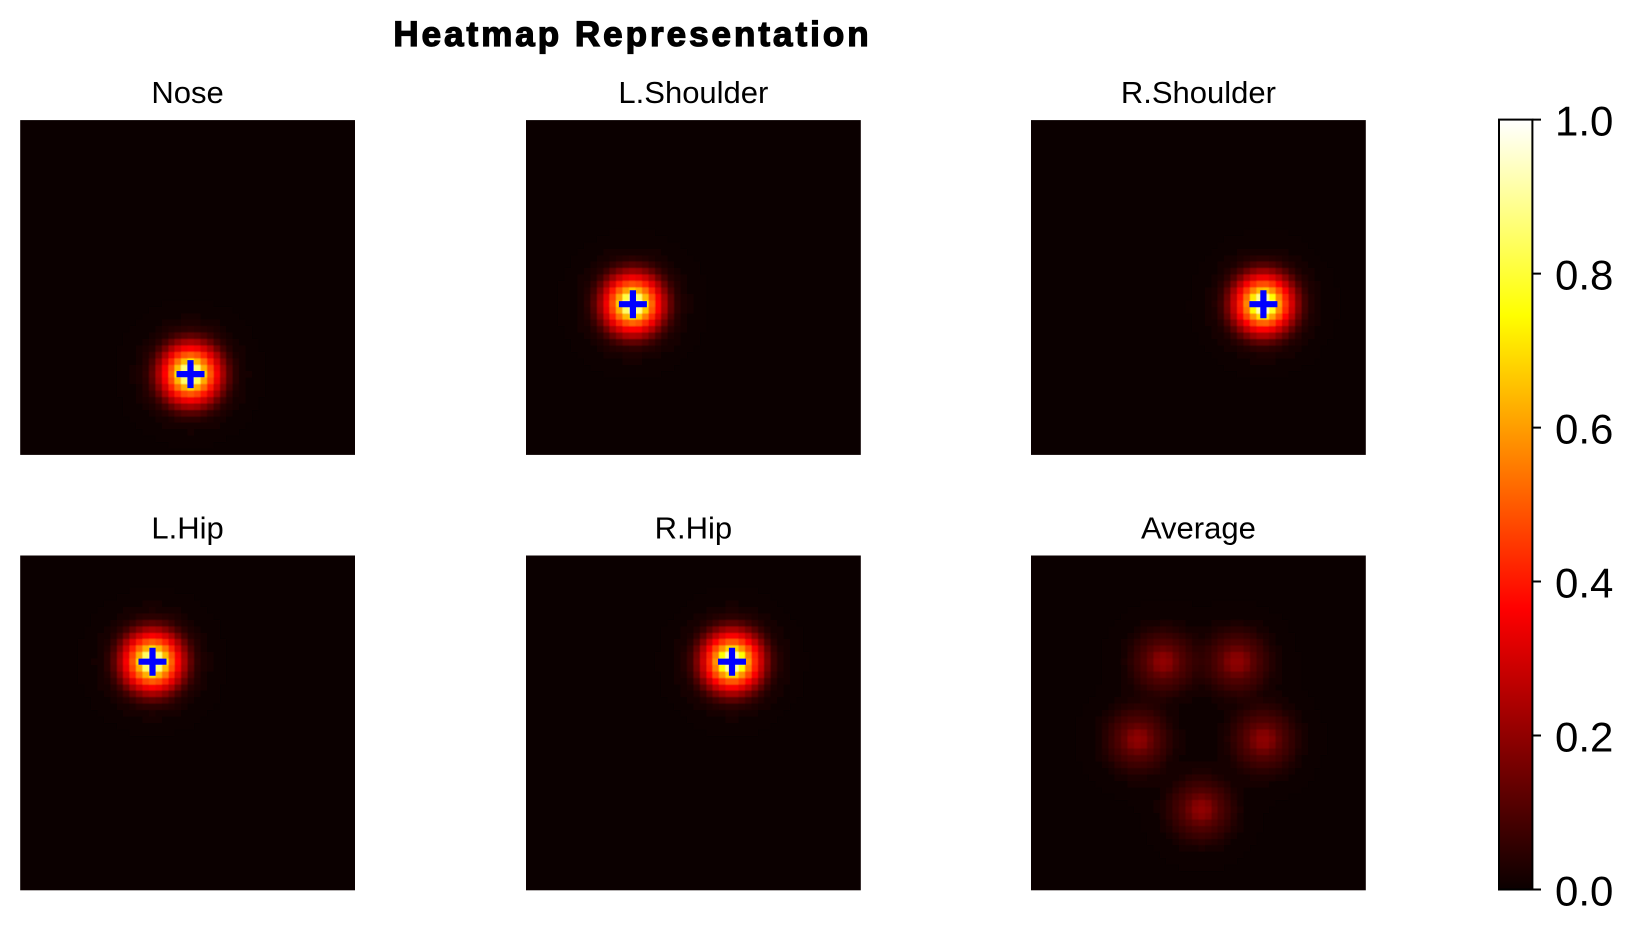  Describe the element at coordinates (1584, 121) in the screenshot. I see `svg-text: 1.0` at that location.